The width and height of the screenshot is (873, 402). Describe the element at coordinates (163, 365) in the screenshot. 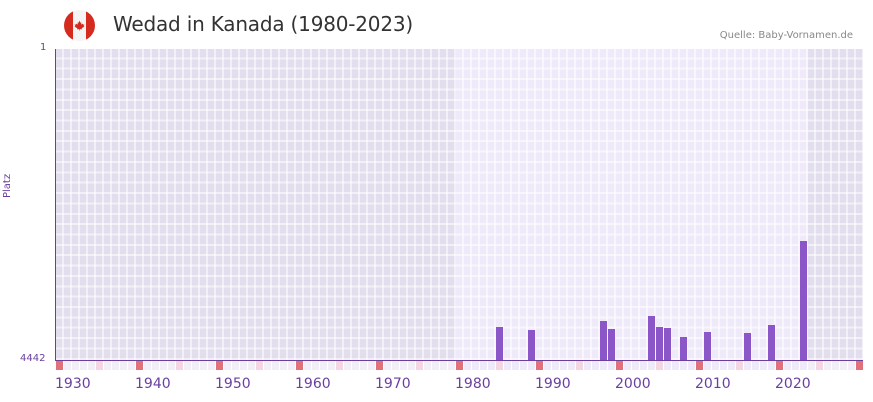

I see `year-marker-1943` at that location.